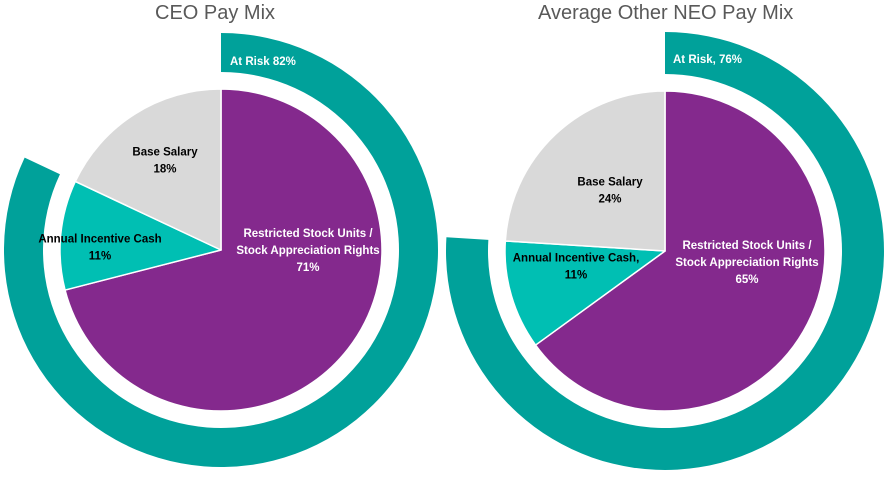 The image size is (890, 478). I want to click on chart-title-ceo: CEO Pay Mix, so click(215, 13).